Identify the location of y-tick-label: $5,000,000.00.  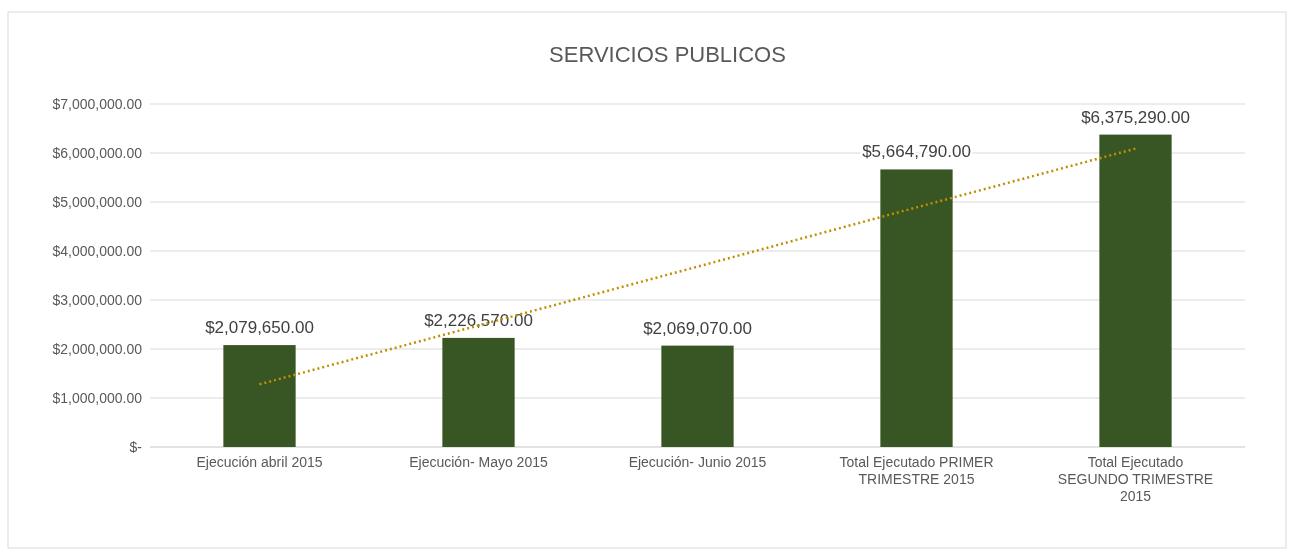
(97, 201).